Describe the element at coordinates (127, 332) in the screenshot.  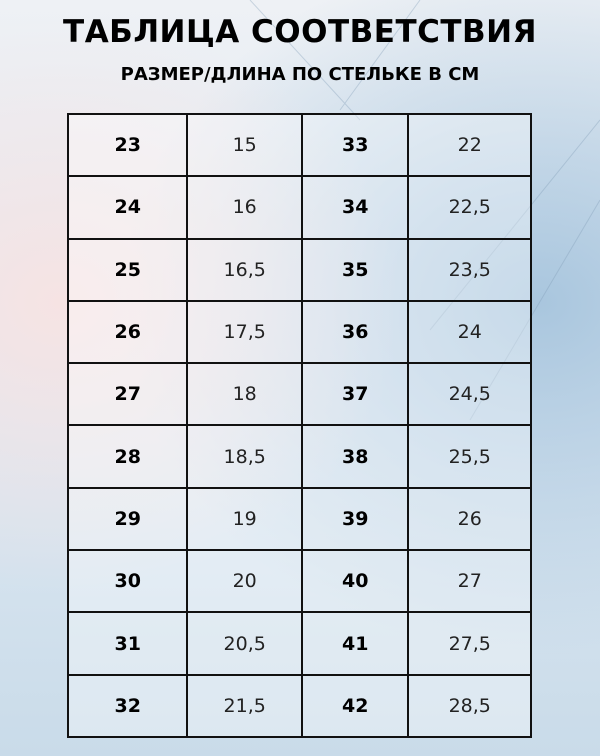
I see `size-cell: 26` at that location.